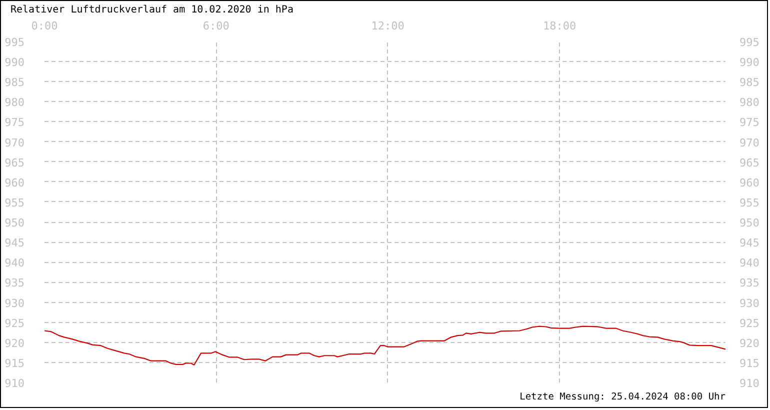 This screenshot has width=770, height=410. Describe the element at coordinates (14, 42) in the screenshot. I see `y-tick-label: 995` at that location.